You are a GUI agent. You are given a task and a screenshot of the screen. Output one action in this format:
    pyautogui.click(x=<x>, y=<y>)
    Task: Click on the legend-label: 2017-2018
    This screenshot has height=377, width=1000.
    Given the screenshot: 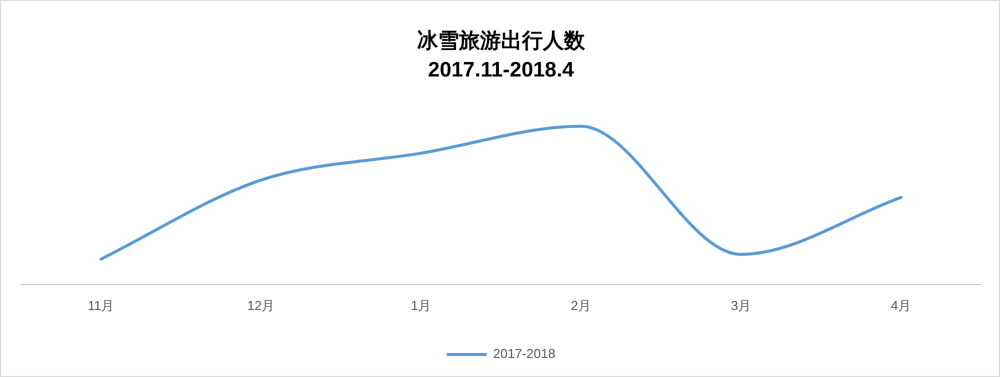 What is the action you would take?
    pyautogui.click(x=524, y=354)
    